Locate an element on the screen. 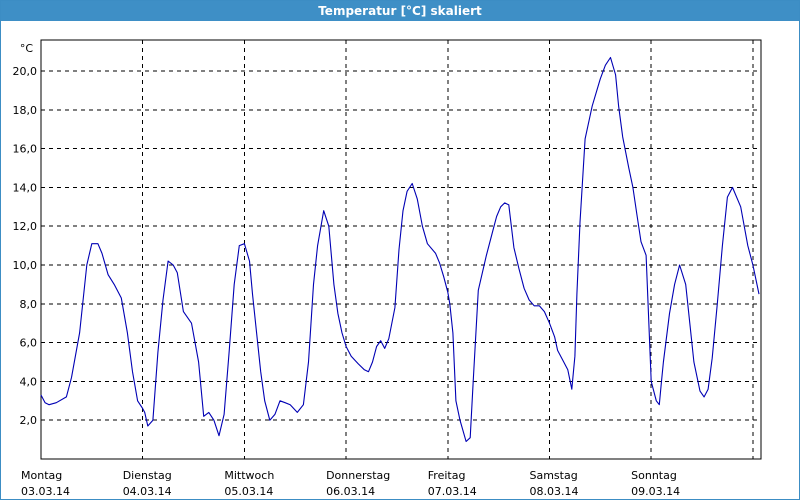 The width and height of the screenshot is (800, 500). chart-title-bar: Temperatur [°C] skaliert is located at coordinates (400, 11).